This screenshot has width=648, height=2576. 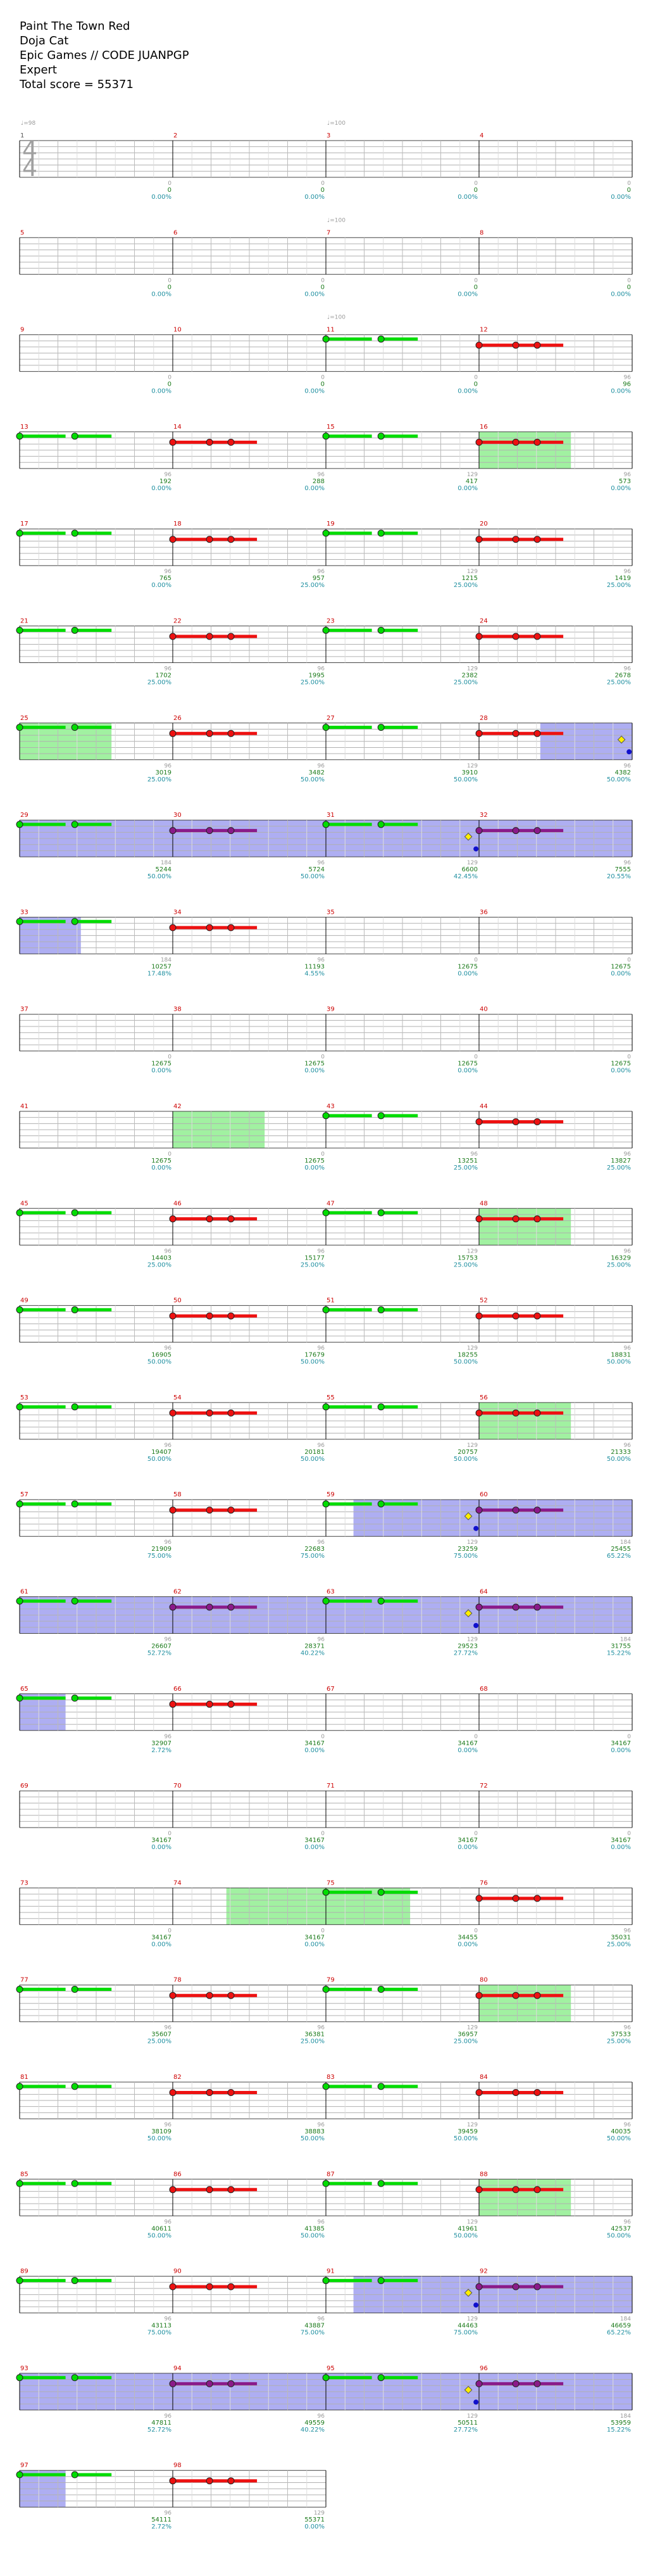 What do you see at coordinates (468, 1355) in the screenshot?
I see `measure-score: 18255` at bounding box center [468, 1355].